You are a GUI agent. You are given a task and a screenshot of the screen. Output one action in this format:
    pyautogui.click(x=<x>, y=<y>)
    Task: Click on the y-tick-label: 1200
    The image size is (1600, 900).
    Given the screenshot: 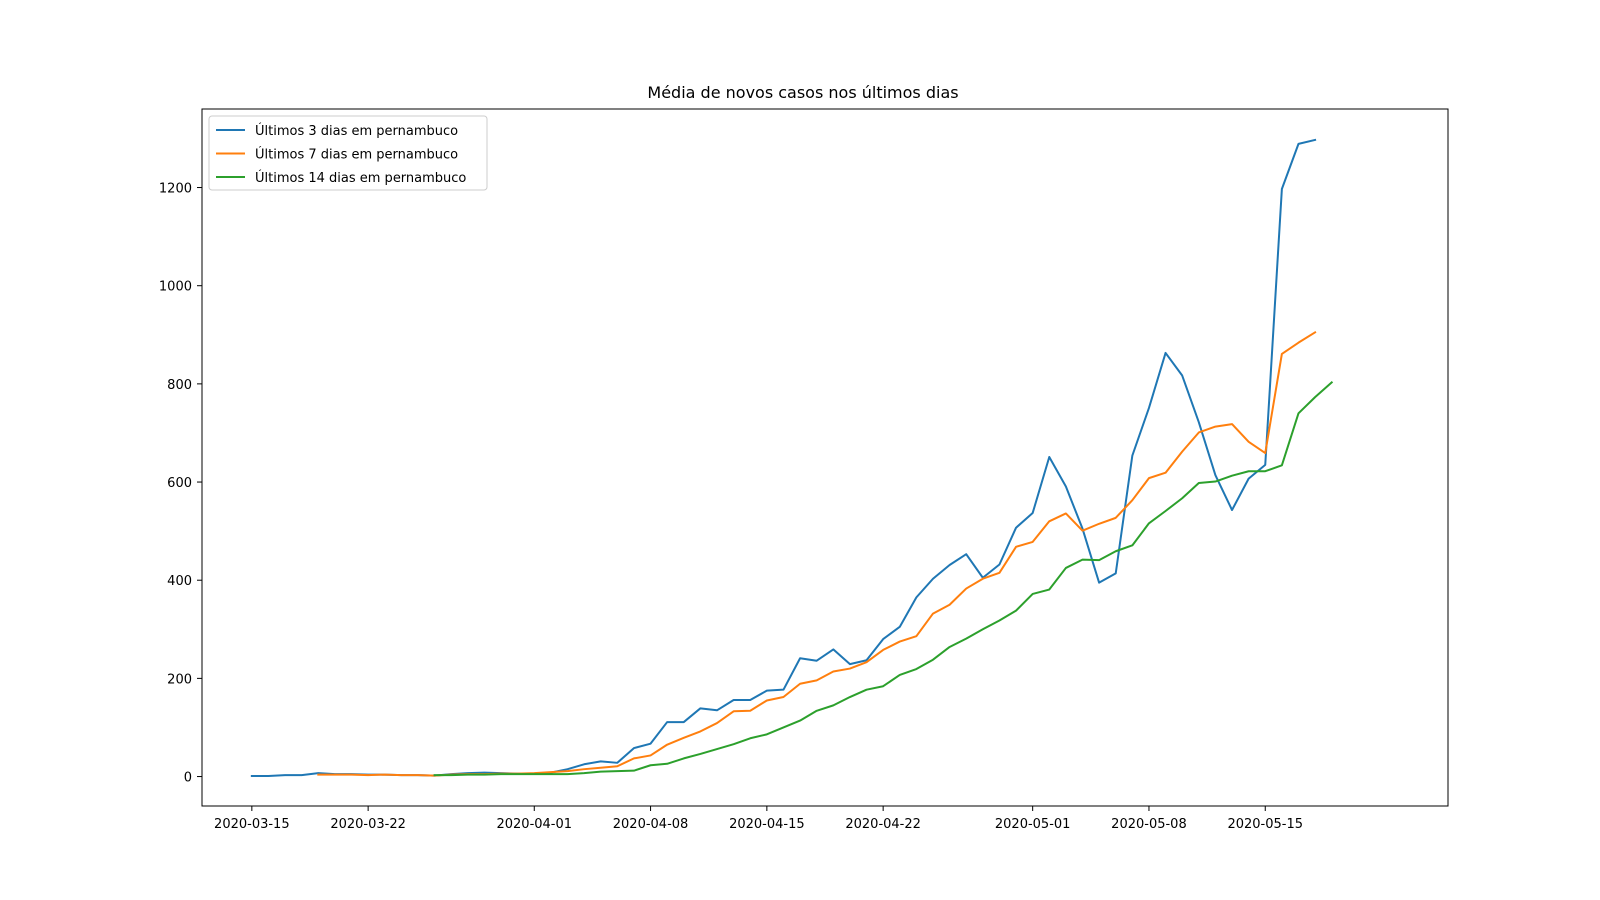 What is the action you would take?
    pyautogui.click(x=175, y=189)
    